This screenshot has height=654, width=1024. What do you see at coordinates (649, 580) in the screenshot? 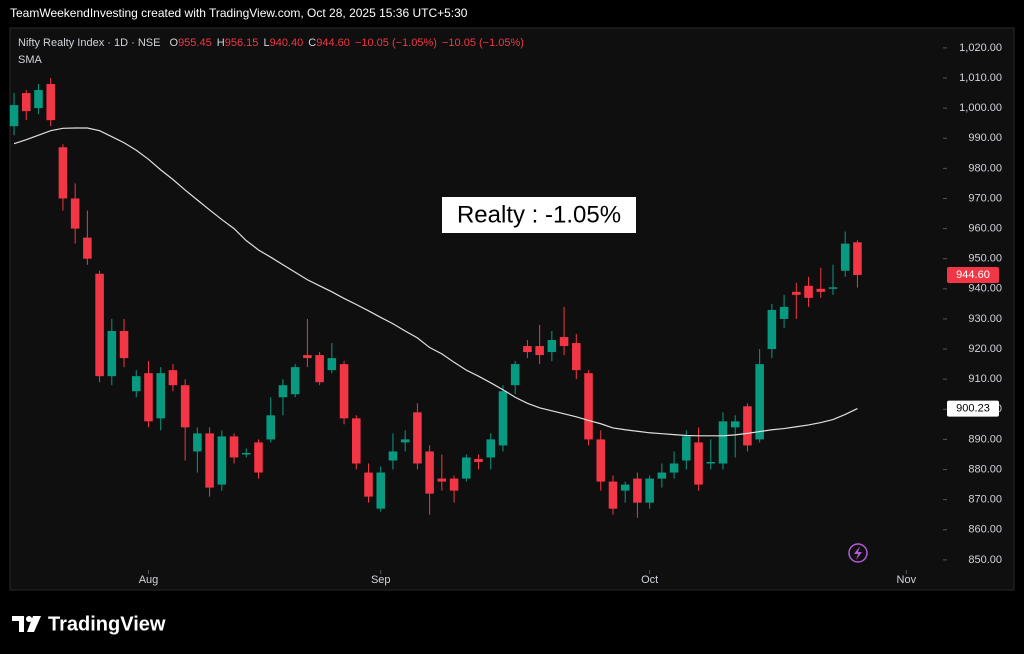
I see `x-tick-label: Oct` at bounding box center [649, 580].